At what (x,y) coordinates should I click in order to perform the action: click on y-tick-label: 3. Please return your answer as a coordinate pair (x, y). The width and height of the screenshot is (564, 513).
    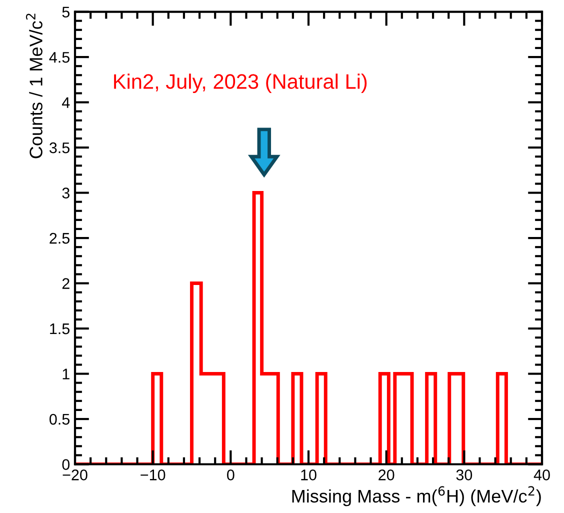
    Looking at the image, I should click on (66, 193).